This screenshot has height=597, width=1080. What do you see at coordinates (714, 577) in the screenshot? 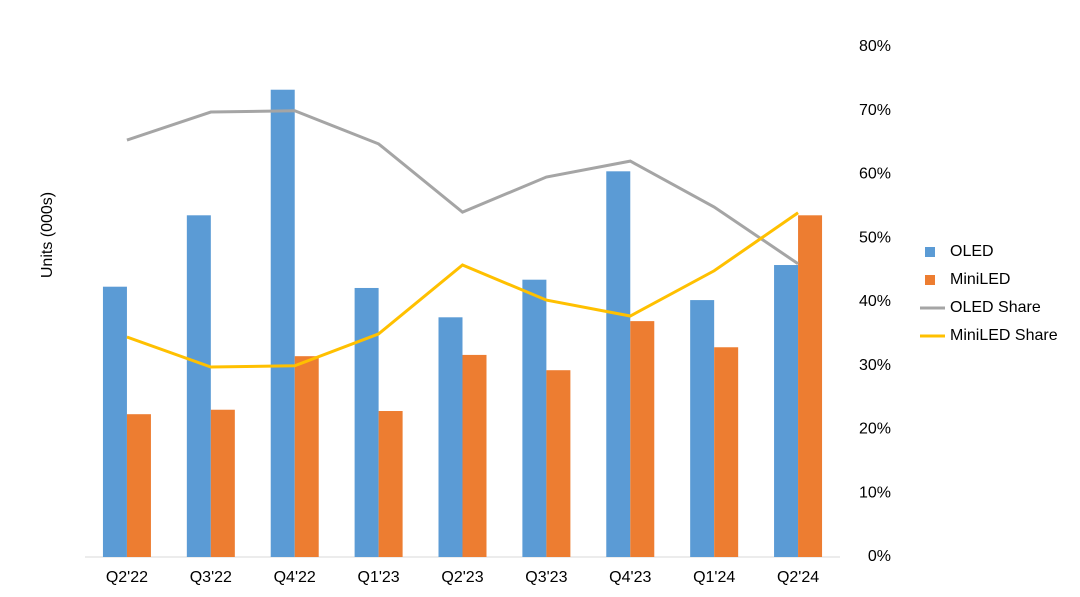
I see `x-tick-label: Q1'24` at bounding box center [714, 577].